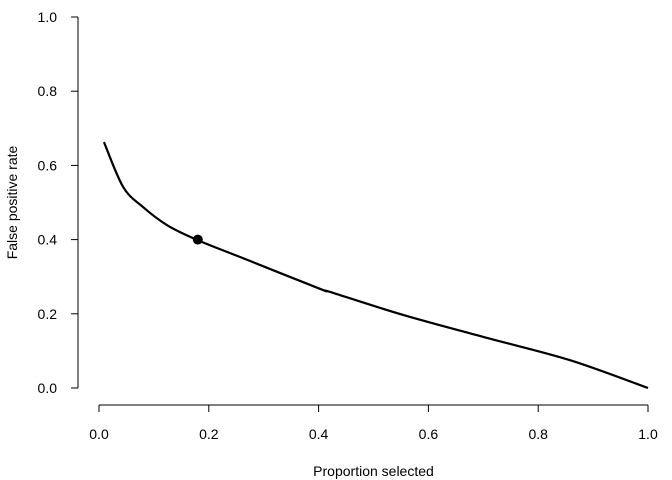 Image resolution: width=672 pixels, height=480 pixels. I want to click on y-tick-label: 0.0, so click(48, 388).